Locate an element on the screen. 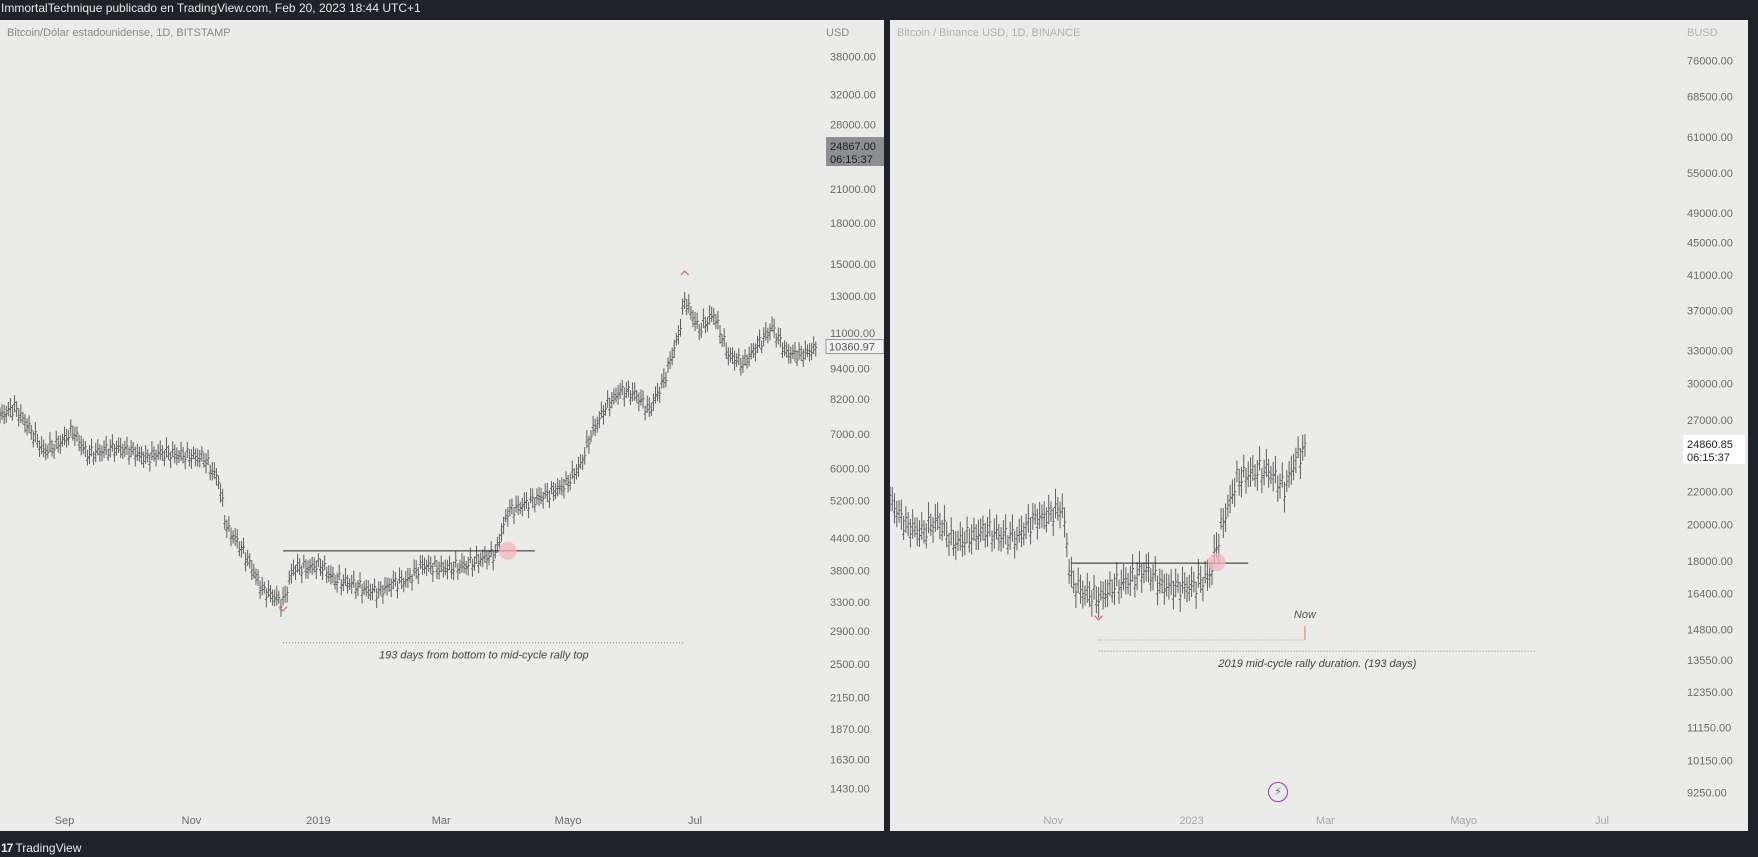  y-tick-label: 21000.00 is located at coordinates (853, 190).